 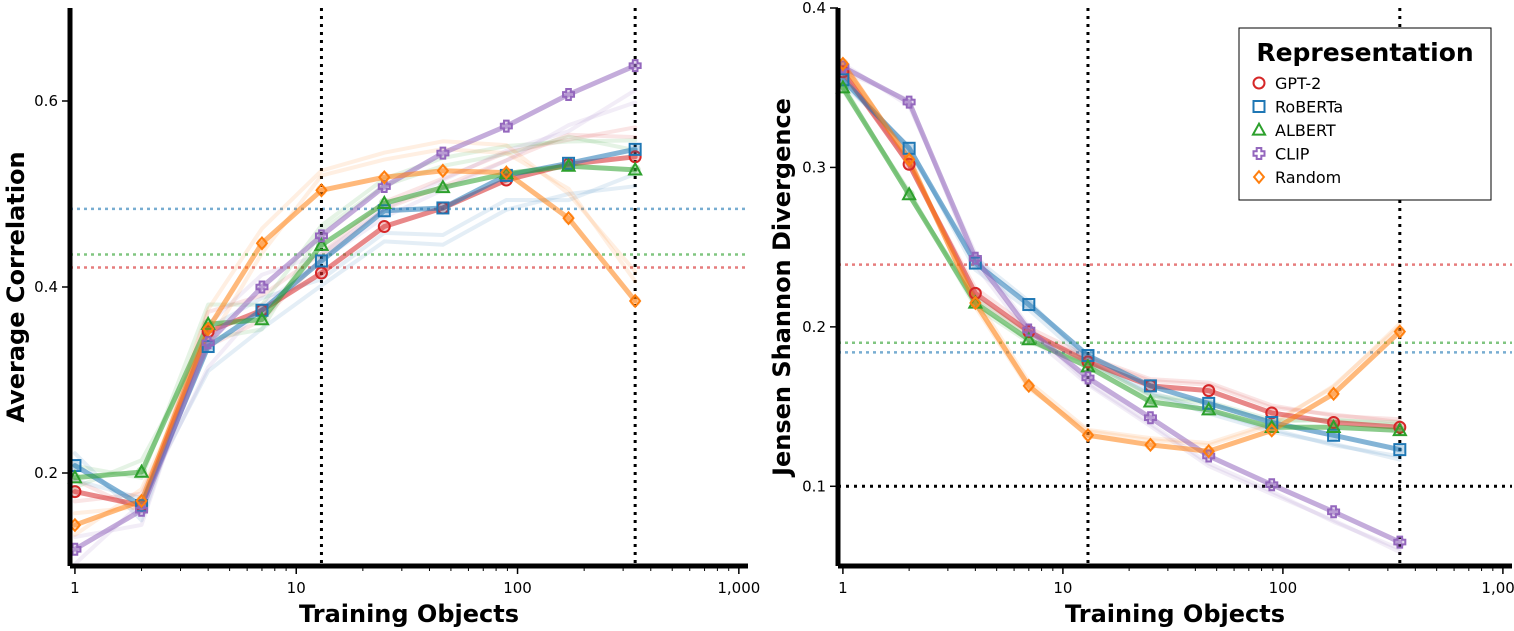 What do you see at coordinates (1292, 154) in the screenshot?
I see `legend-entry-clip: CLIP` at bounding box center [1292, 154].